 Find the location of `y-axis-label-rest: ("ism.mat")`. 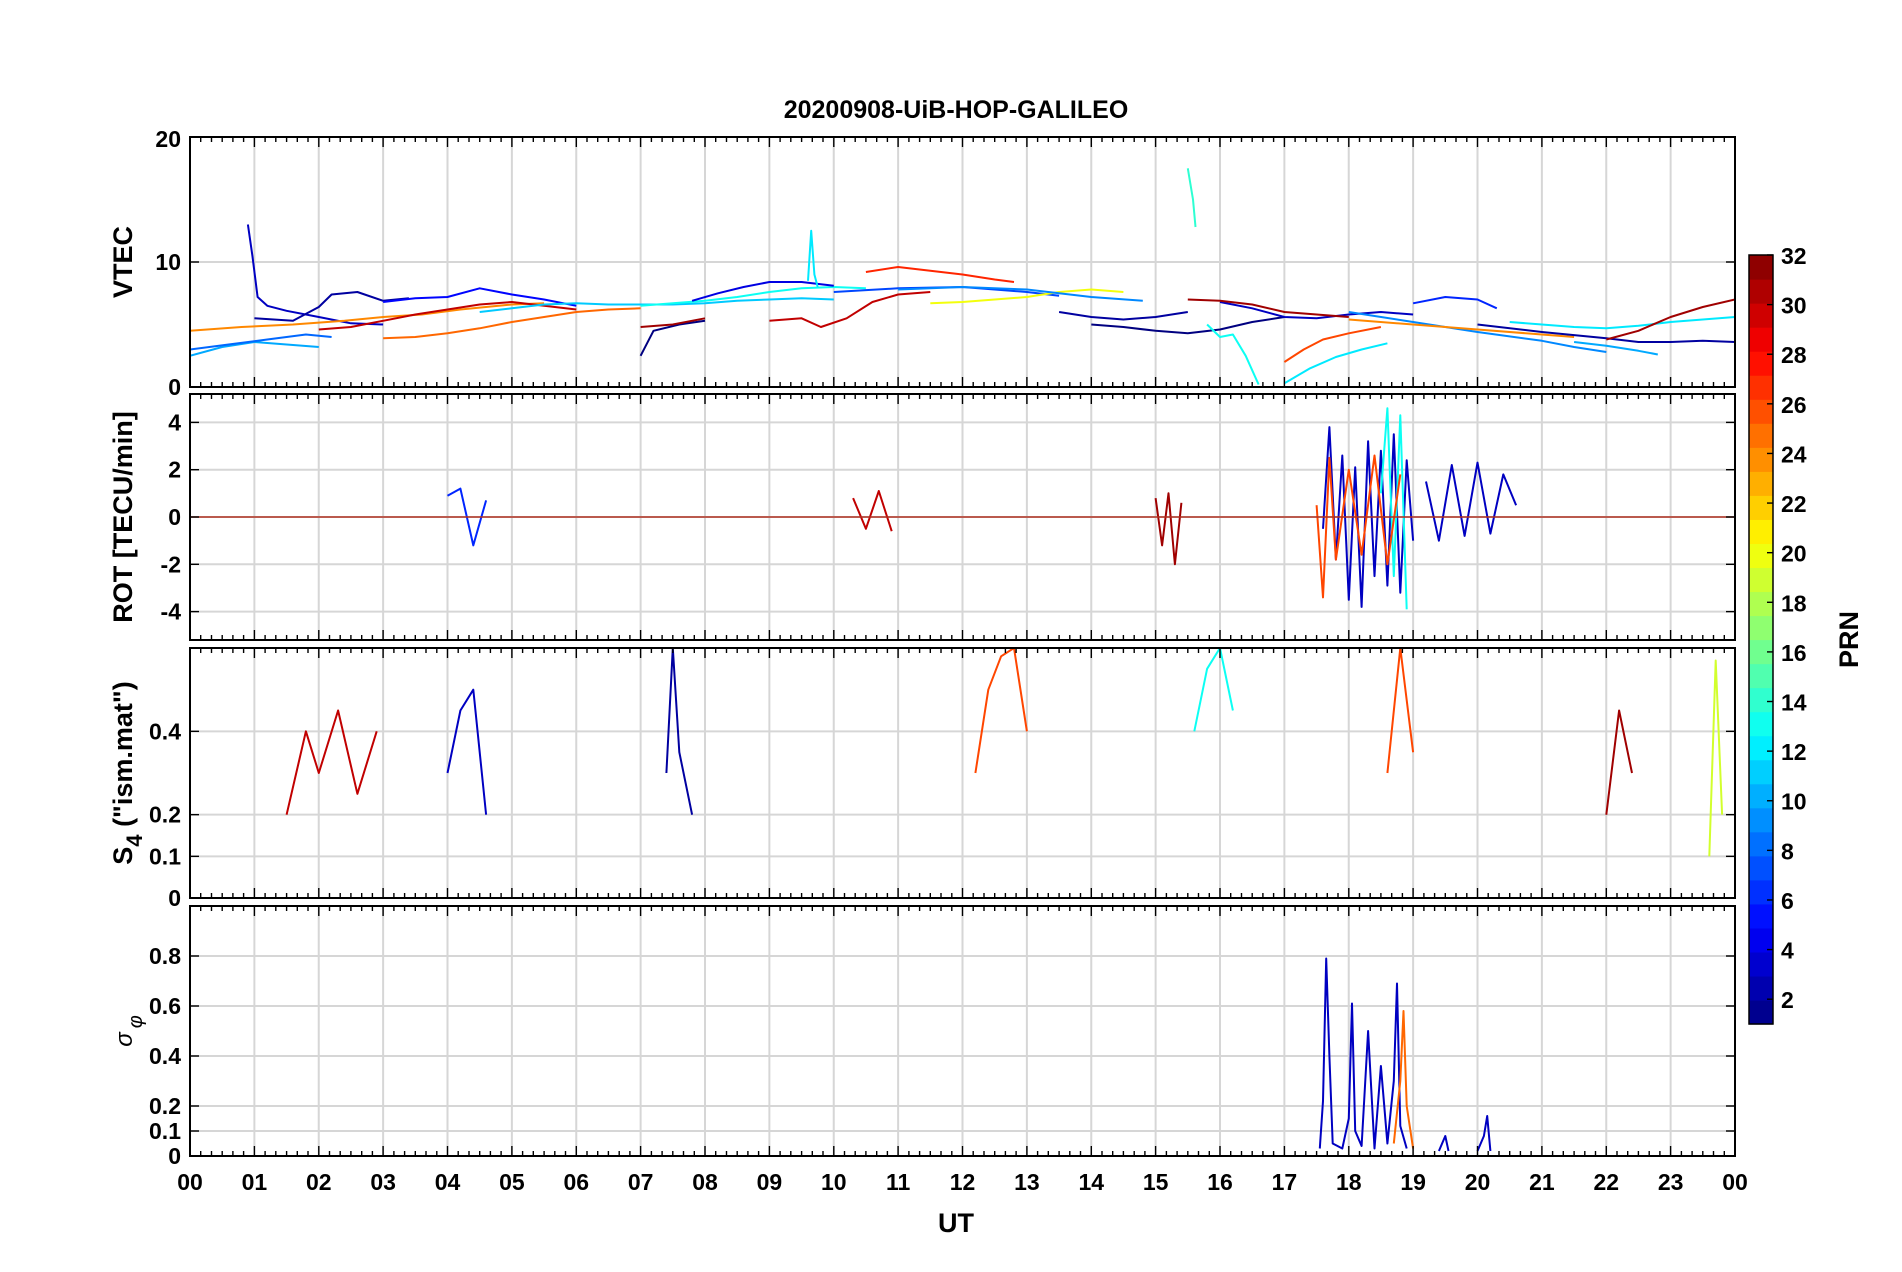

y-axis-label-rest: ("ism.mat") is located at coordinates (123, 757).